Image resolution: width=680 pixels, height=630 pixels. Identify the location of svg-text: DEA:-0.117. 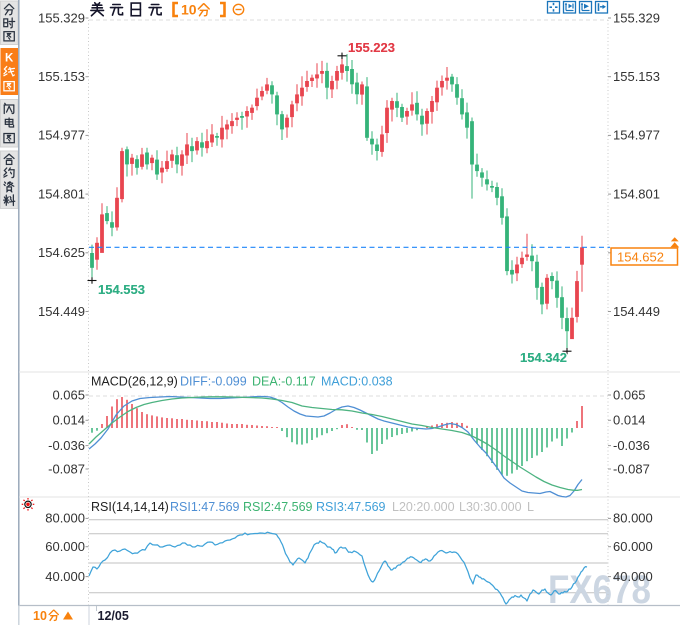
(284, 382).